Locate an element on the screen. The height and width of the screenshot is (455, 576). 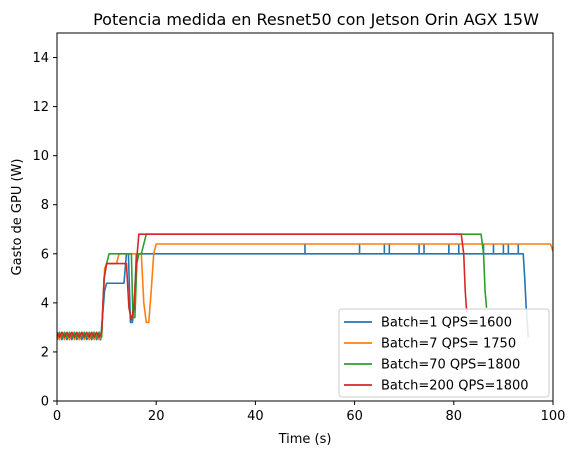
x-axis: 0 20 40 60 80 100 is located at coordinates (309, 412).